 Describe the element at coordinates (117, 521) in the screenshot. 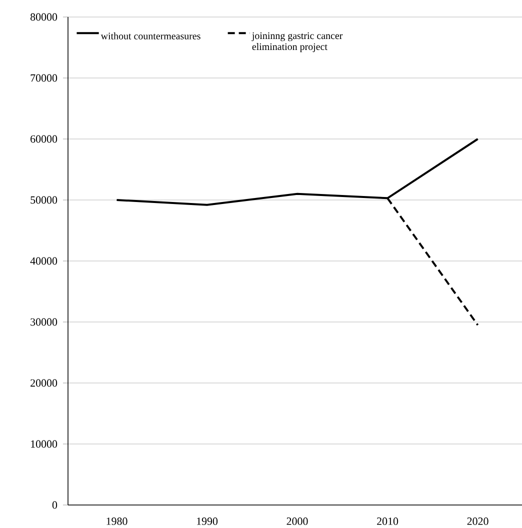

I see `x-tick-label: 1980` at that location.